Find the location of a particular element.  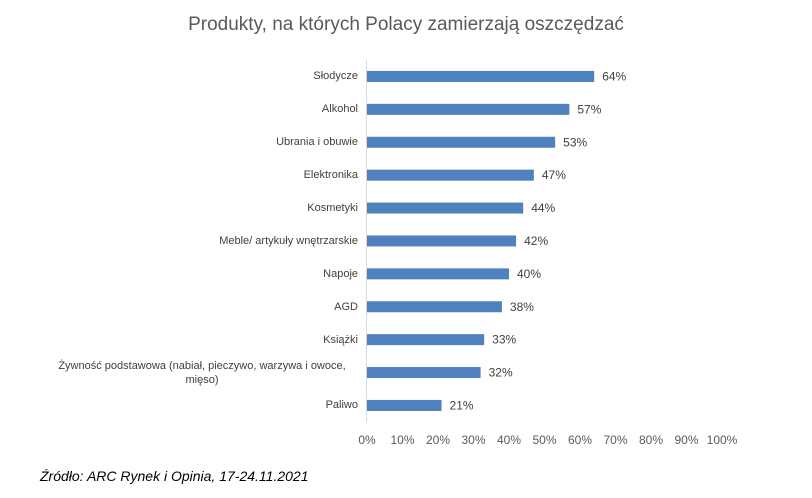

data-label: 47% is located at coordinates (554, 175).